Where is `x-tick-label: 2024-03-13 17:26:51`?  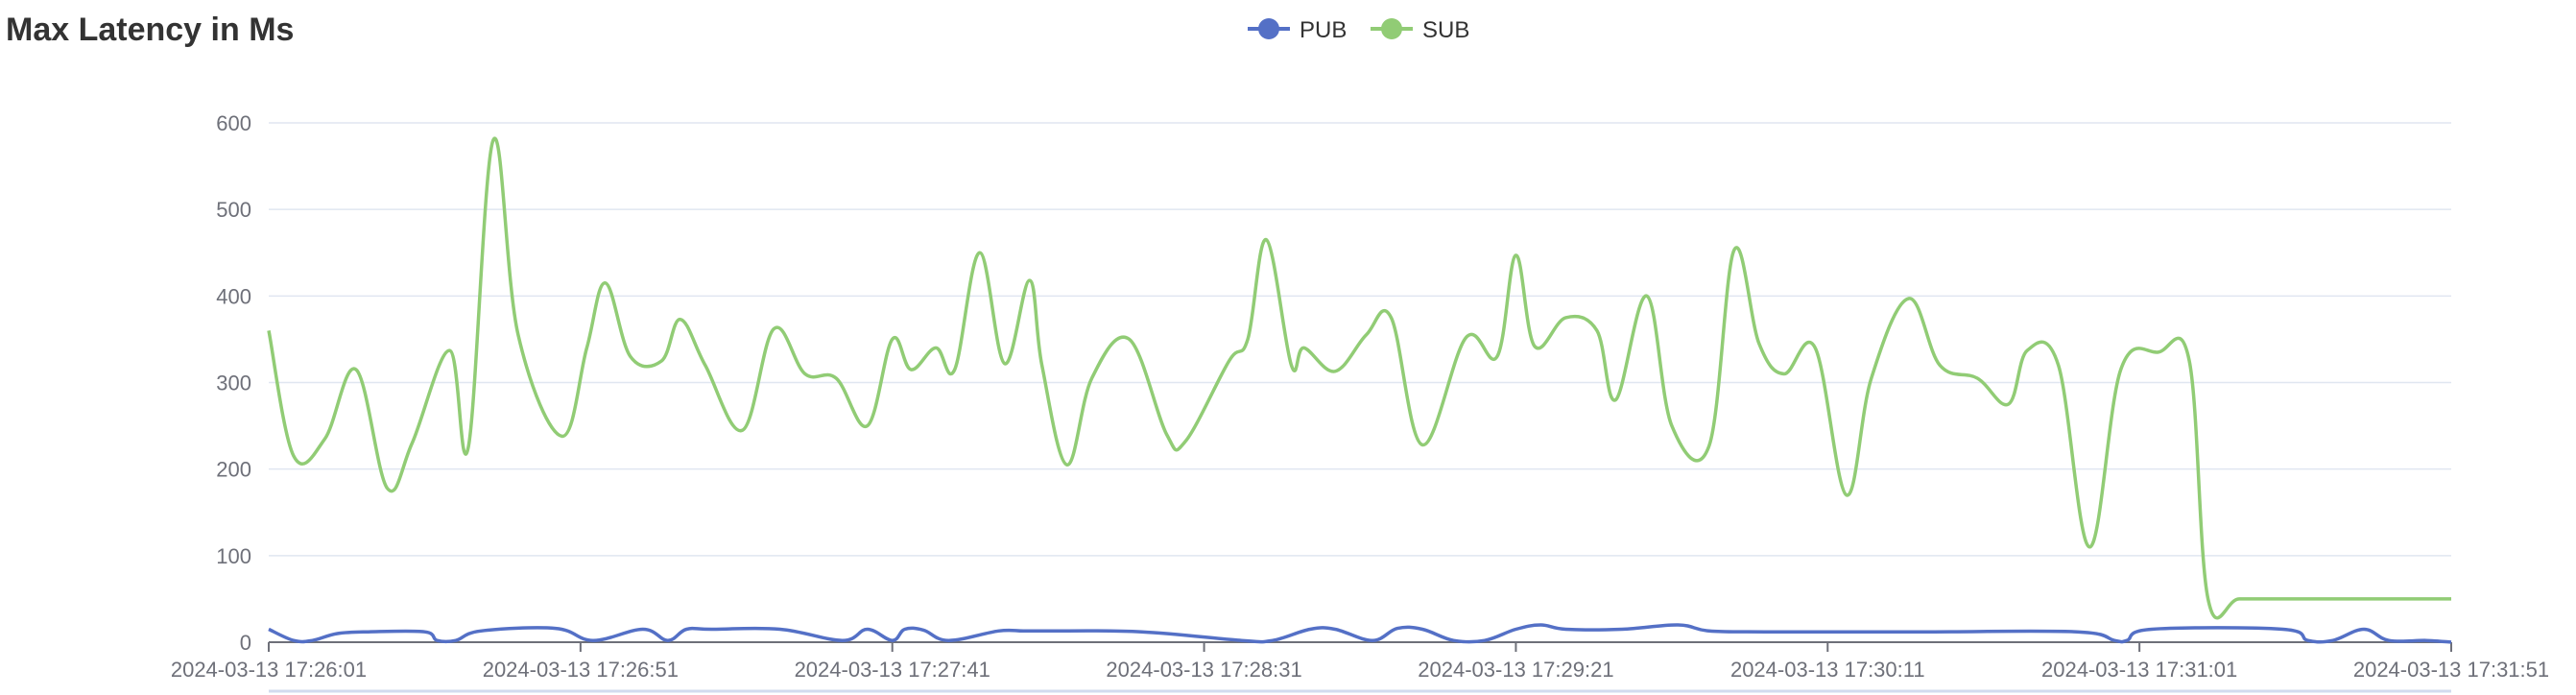 x-tick-label: 2024-03-13 17:26:51 is located at coordinates (581, 670).